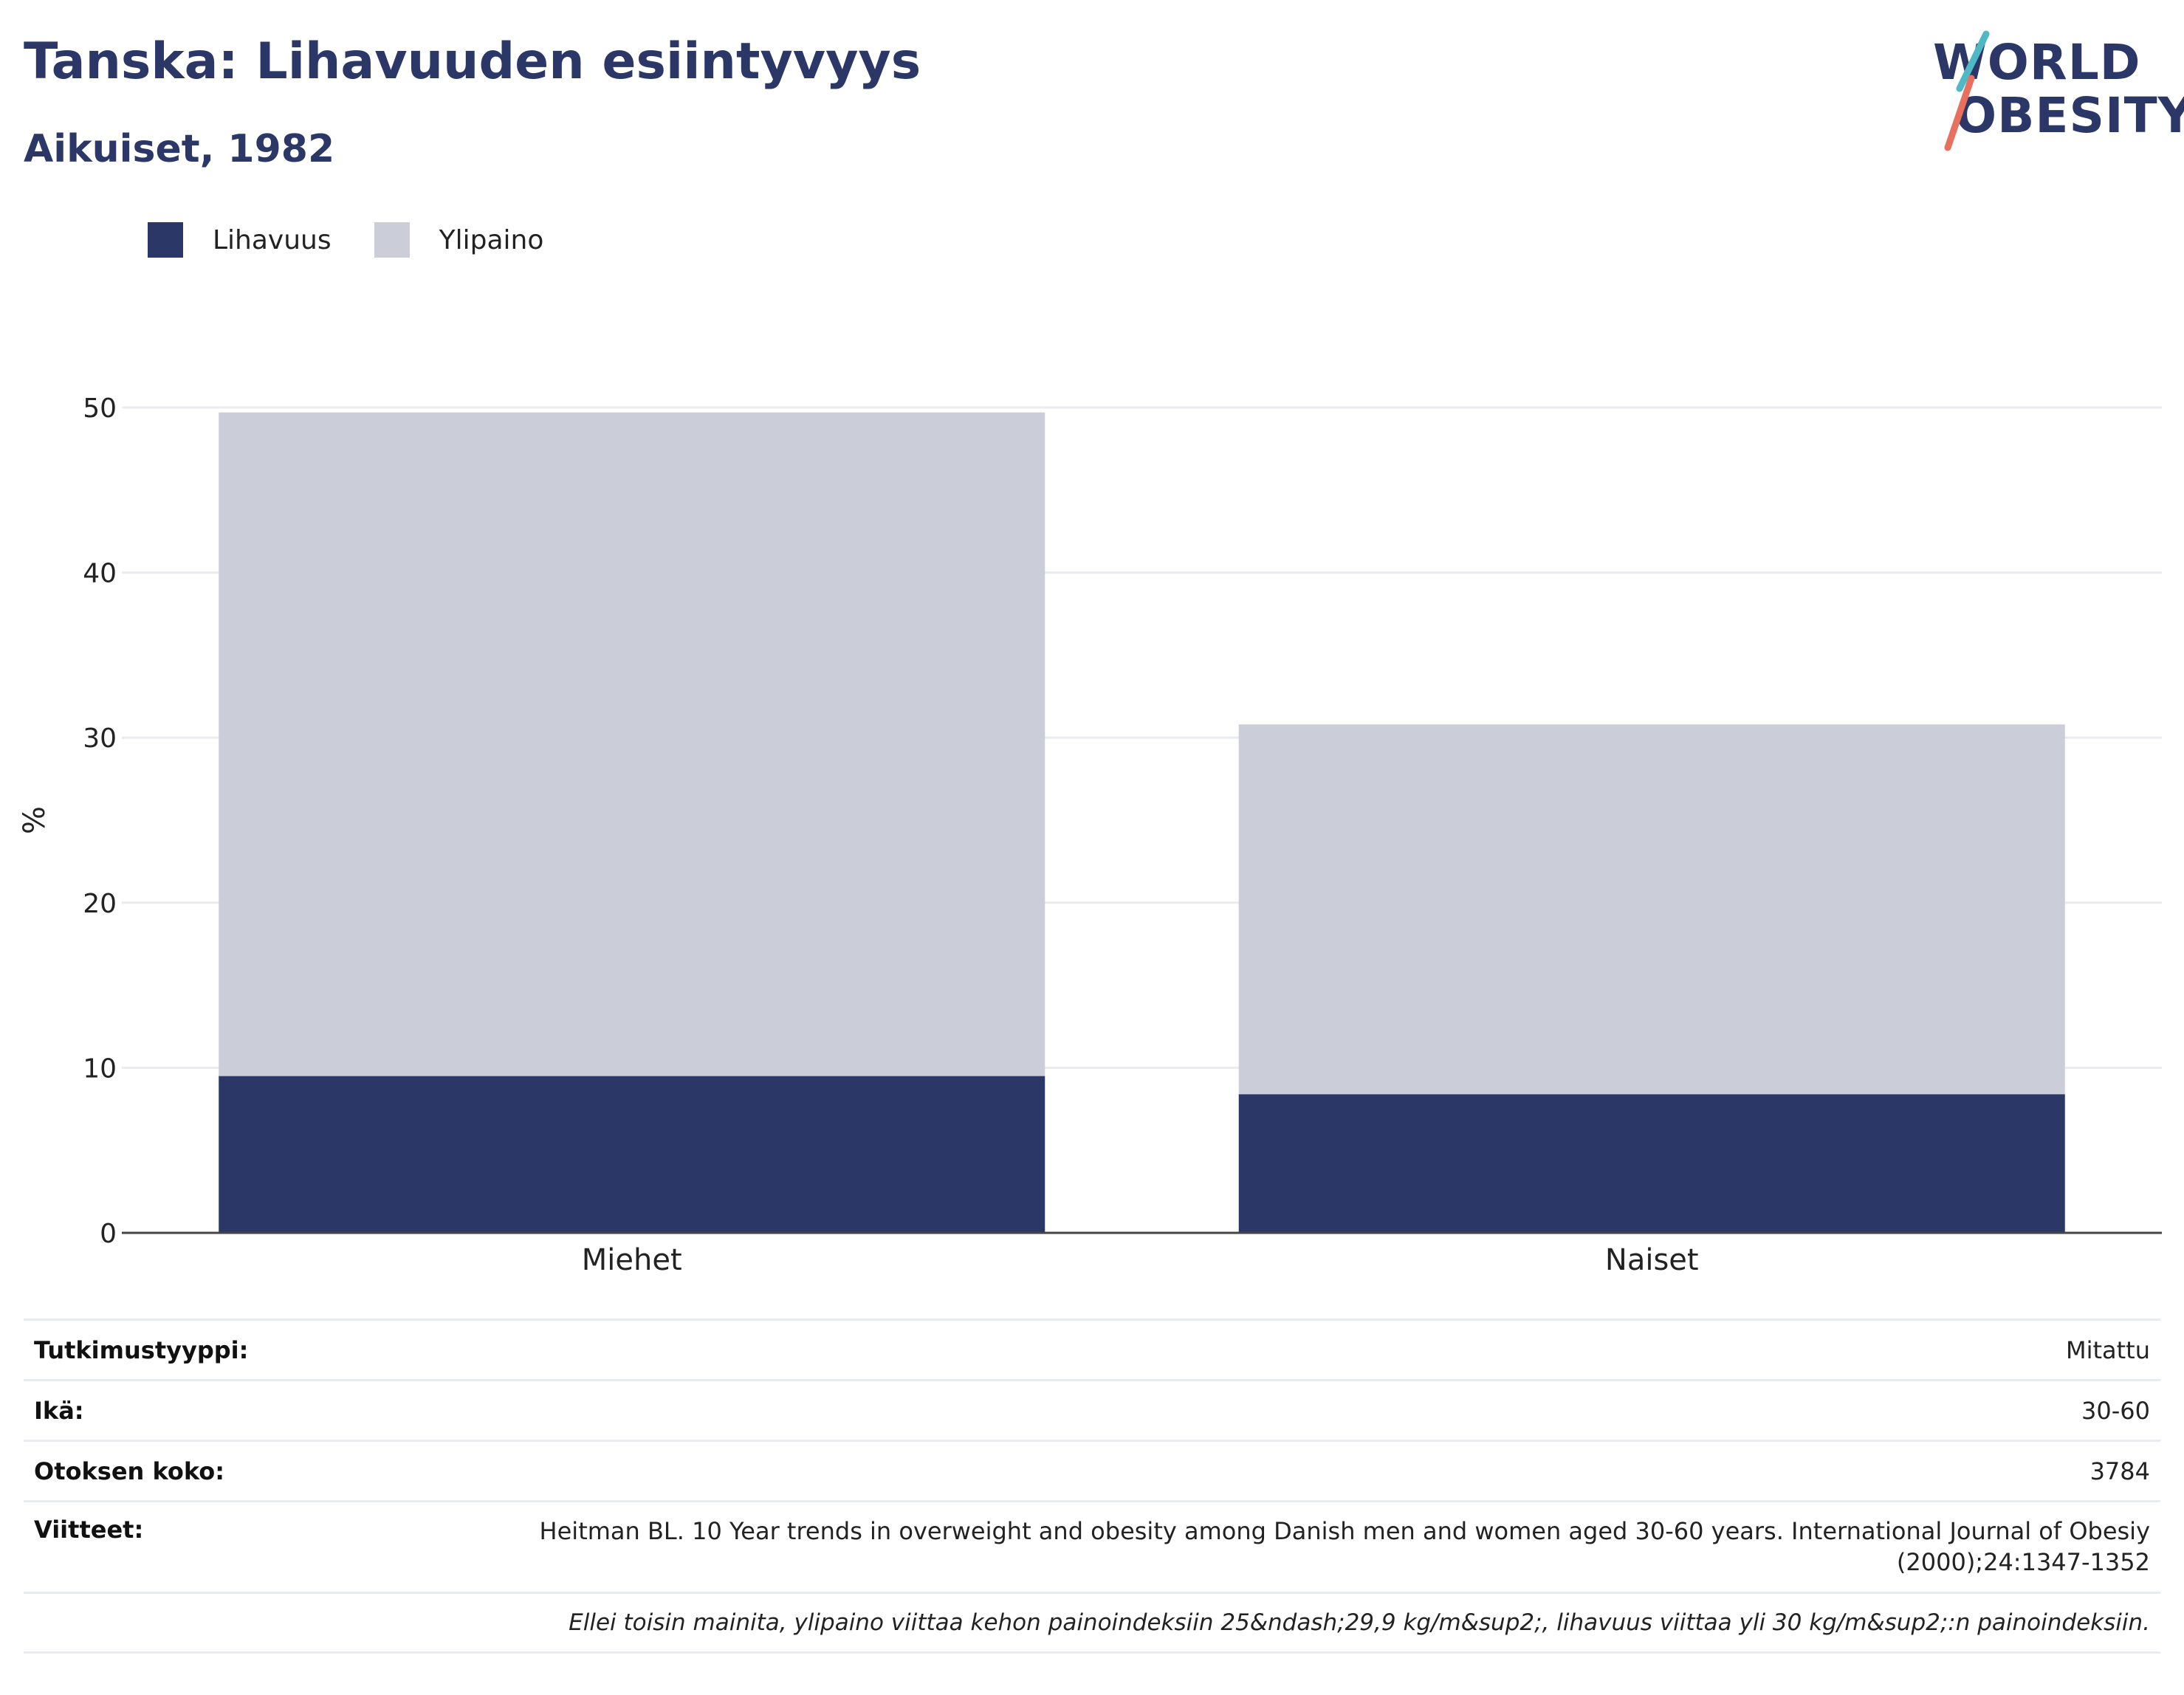 The height and width of the screenshot is (1695, 2184). I want to click on legend-item-obesity: Lihavuus, so click(240, 240).